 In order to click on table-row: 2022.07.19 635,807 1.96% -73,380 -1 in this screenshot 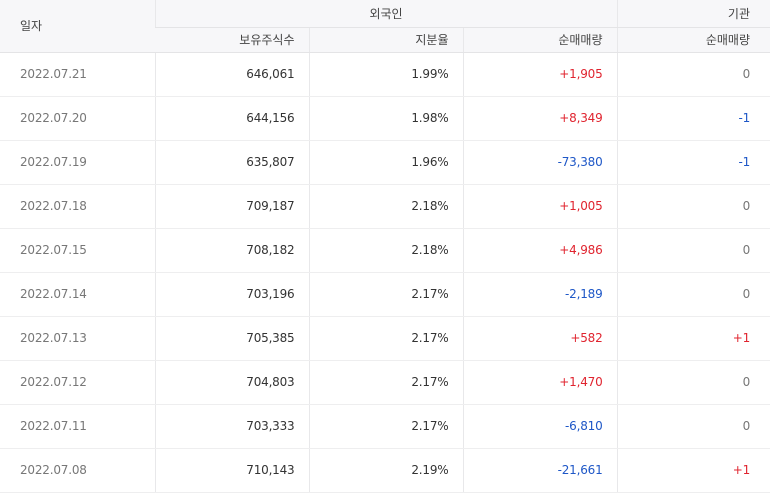, I will do `click(385, 162)`.